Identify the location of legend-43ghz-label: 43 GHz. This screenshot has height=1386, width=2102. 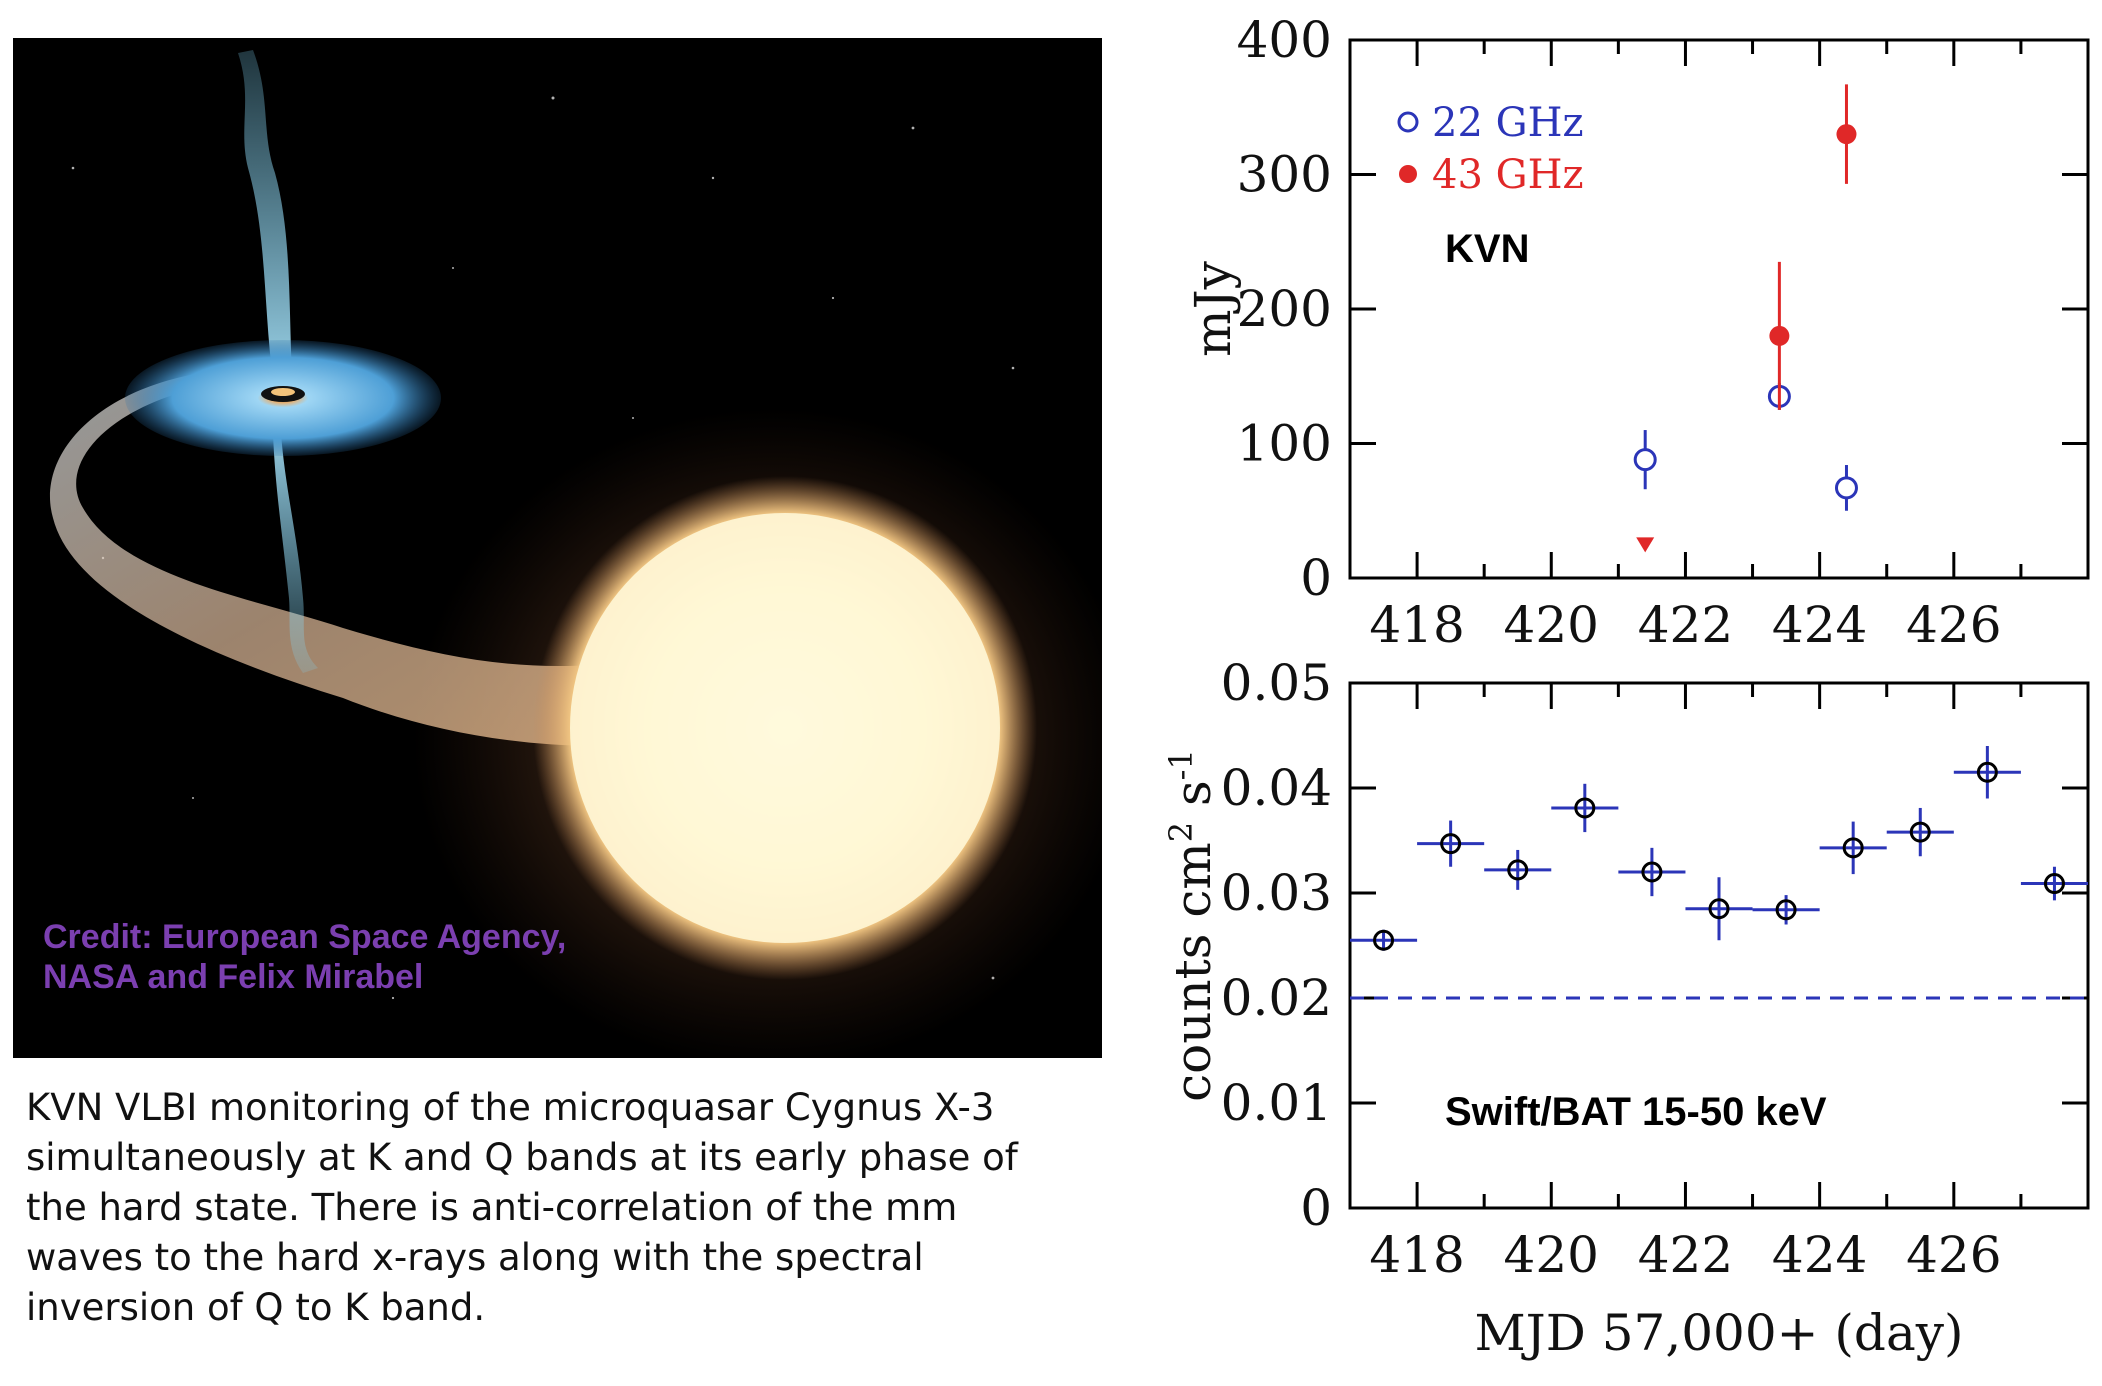
(1508, 175).